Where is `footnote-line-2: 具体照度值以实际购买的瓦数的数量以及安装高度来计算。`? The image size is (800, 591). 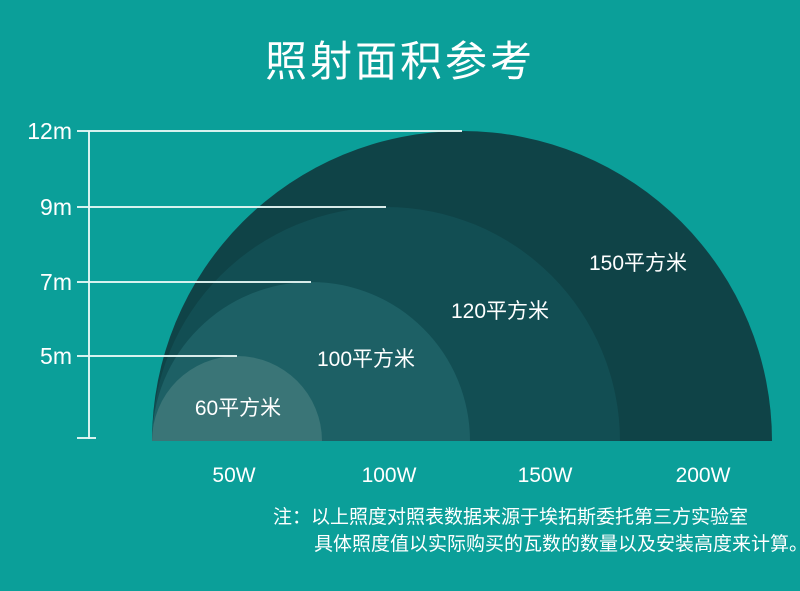 footnote-line-2: 具体照度值以实际购买的瓦数的数量以及安装高度来计算。 is located at coordinates (557, 544).